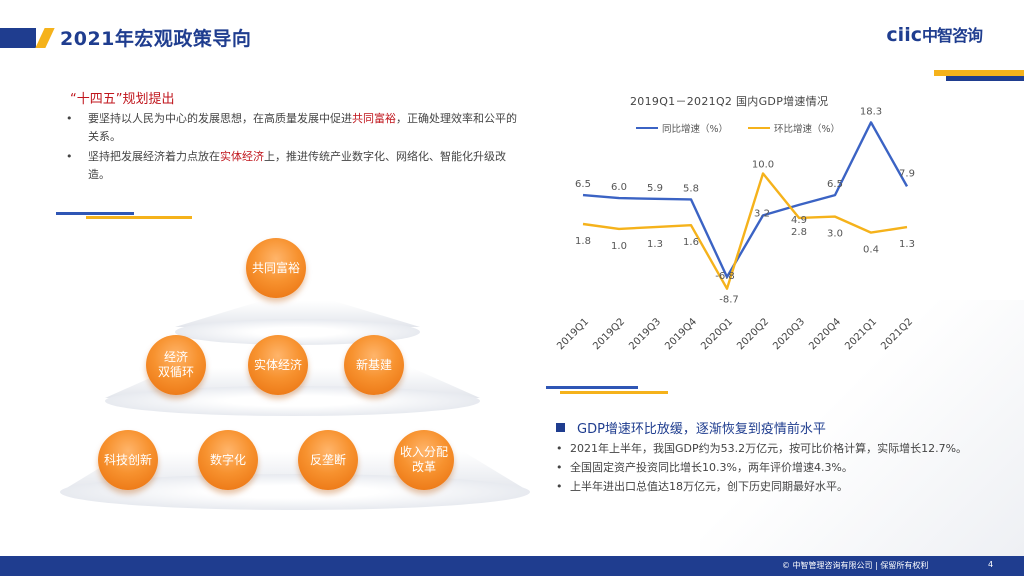  What do you see at coordinates (794, 128) in the screenshot?
I see `legend-item: 环比增速（%）` at bounding box center [794, 128].